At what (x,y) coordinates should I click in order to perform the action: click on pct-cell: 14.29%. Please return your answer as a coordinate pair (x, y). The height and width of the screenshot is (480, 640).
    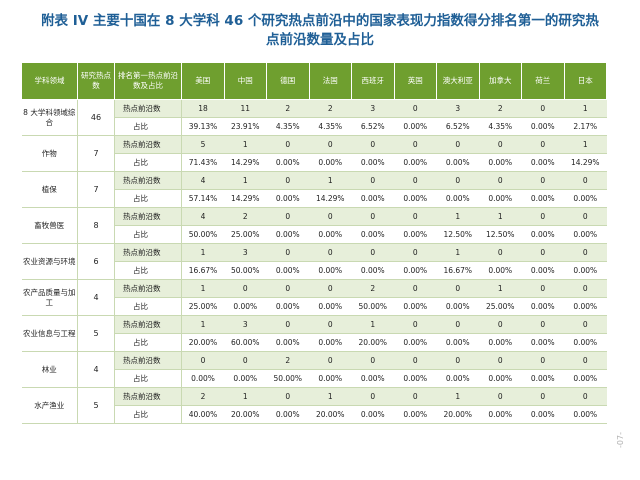
    Looking at the image, I should click on (245, 198).